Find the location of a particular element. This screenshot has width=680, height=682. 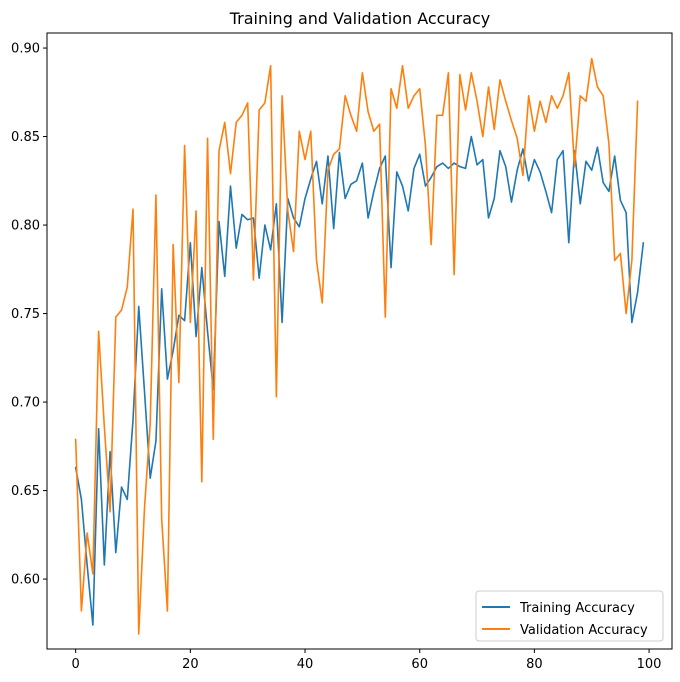

x-tick-label: 100 is located at coordinates (649, 664).